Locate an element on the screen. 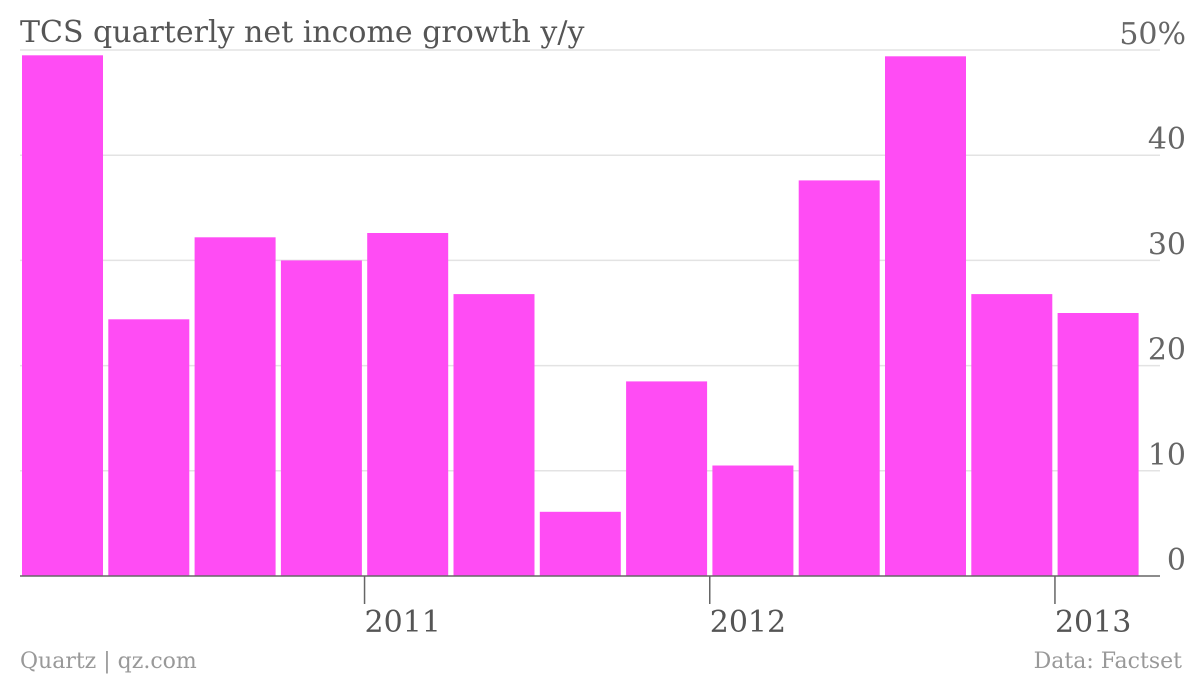 This screenshot has width=1200, height=676. y-tick-label: 30 is located at coordinates (1167, 244).